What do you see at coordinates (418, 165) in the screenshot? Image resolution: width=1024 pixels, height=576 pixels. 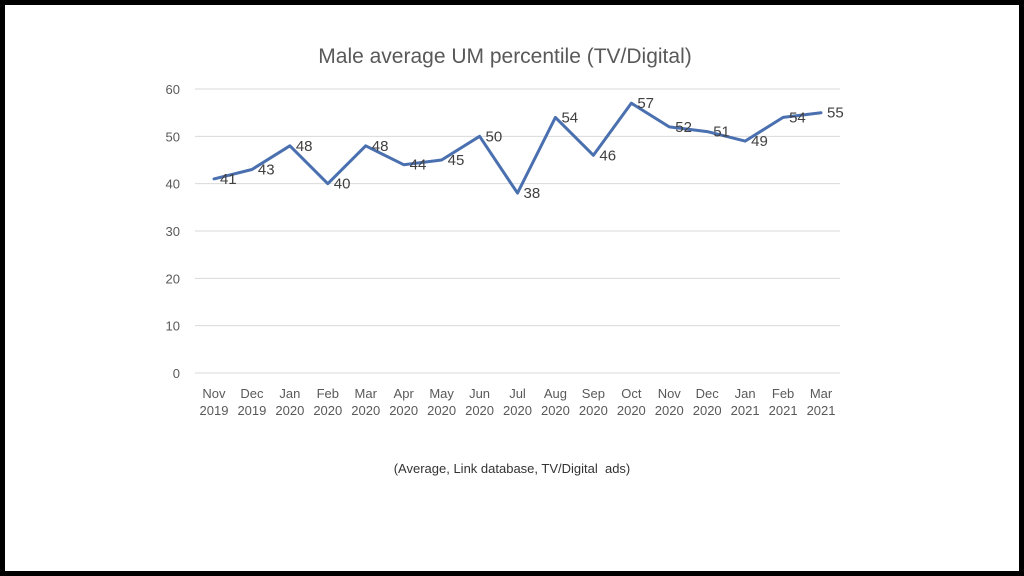 I see `data-label: 44` at bounding box center [418, 165].